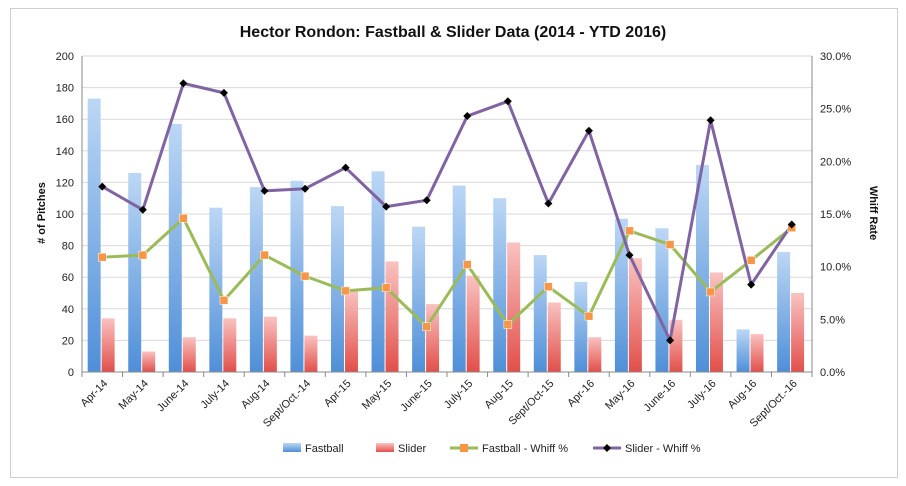  I want to click on y2-tick-label: 30.0%, so click(835, 57).